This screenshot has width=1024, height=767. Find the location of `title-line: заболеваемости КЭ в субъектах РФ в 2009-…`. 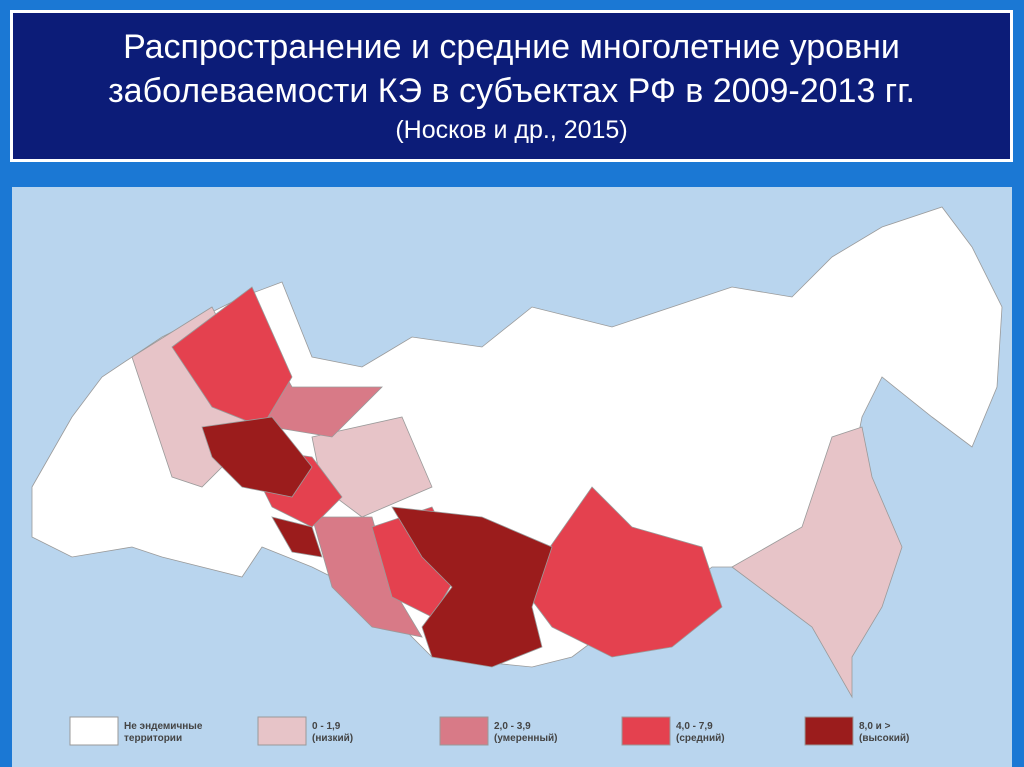

title-line: заболеваемости КЭ в субъектах РФ в 2009-… is located at coordinates (511, 91).